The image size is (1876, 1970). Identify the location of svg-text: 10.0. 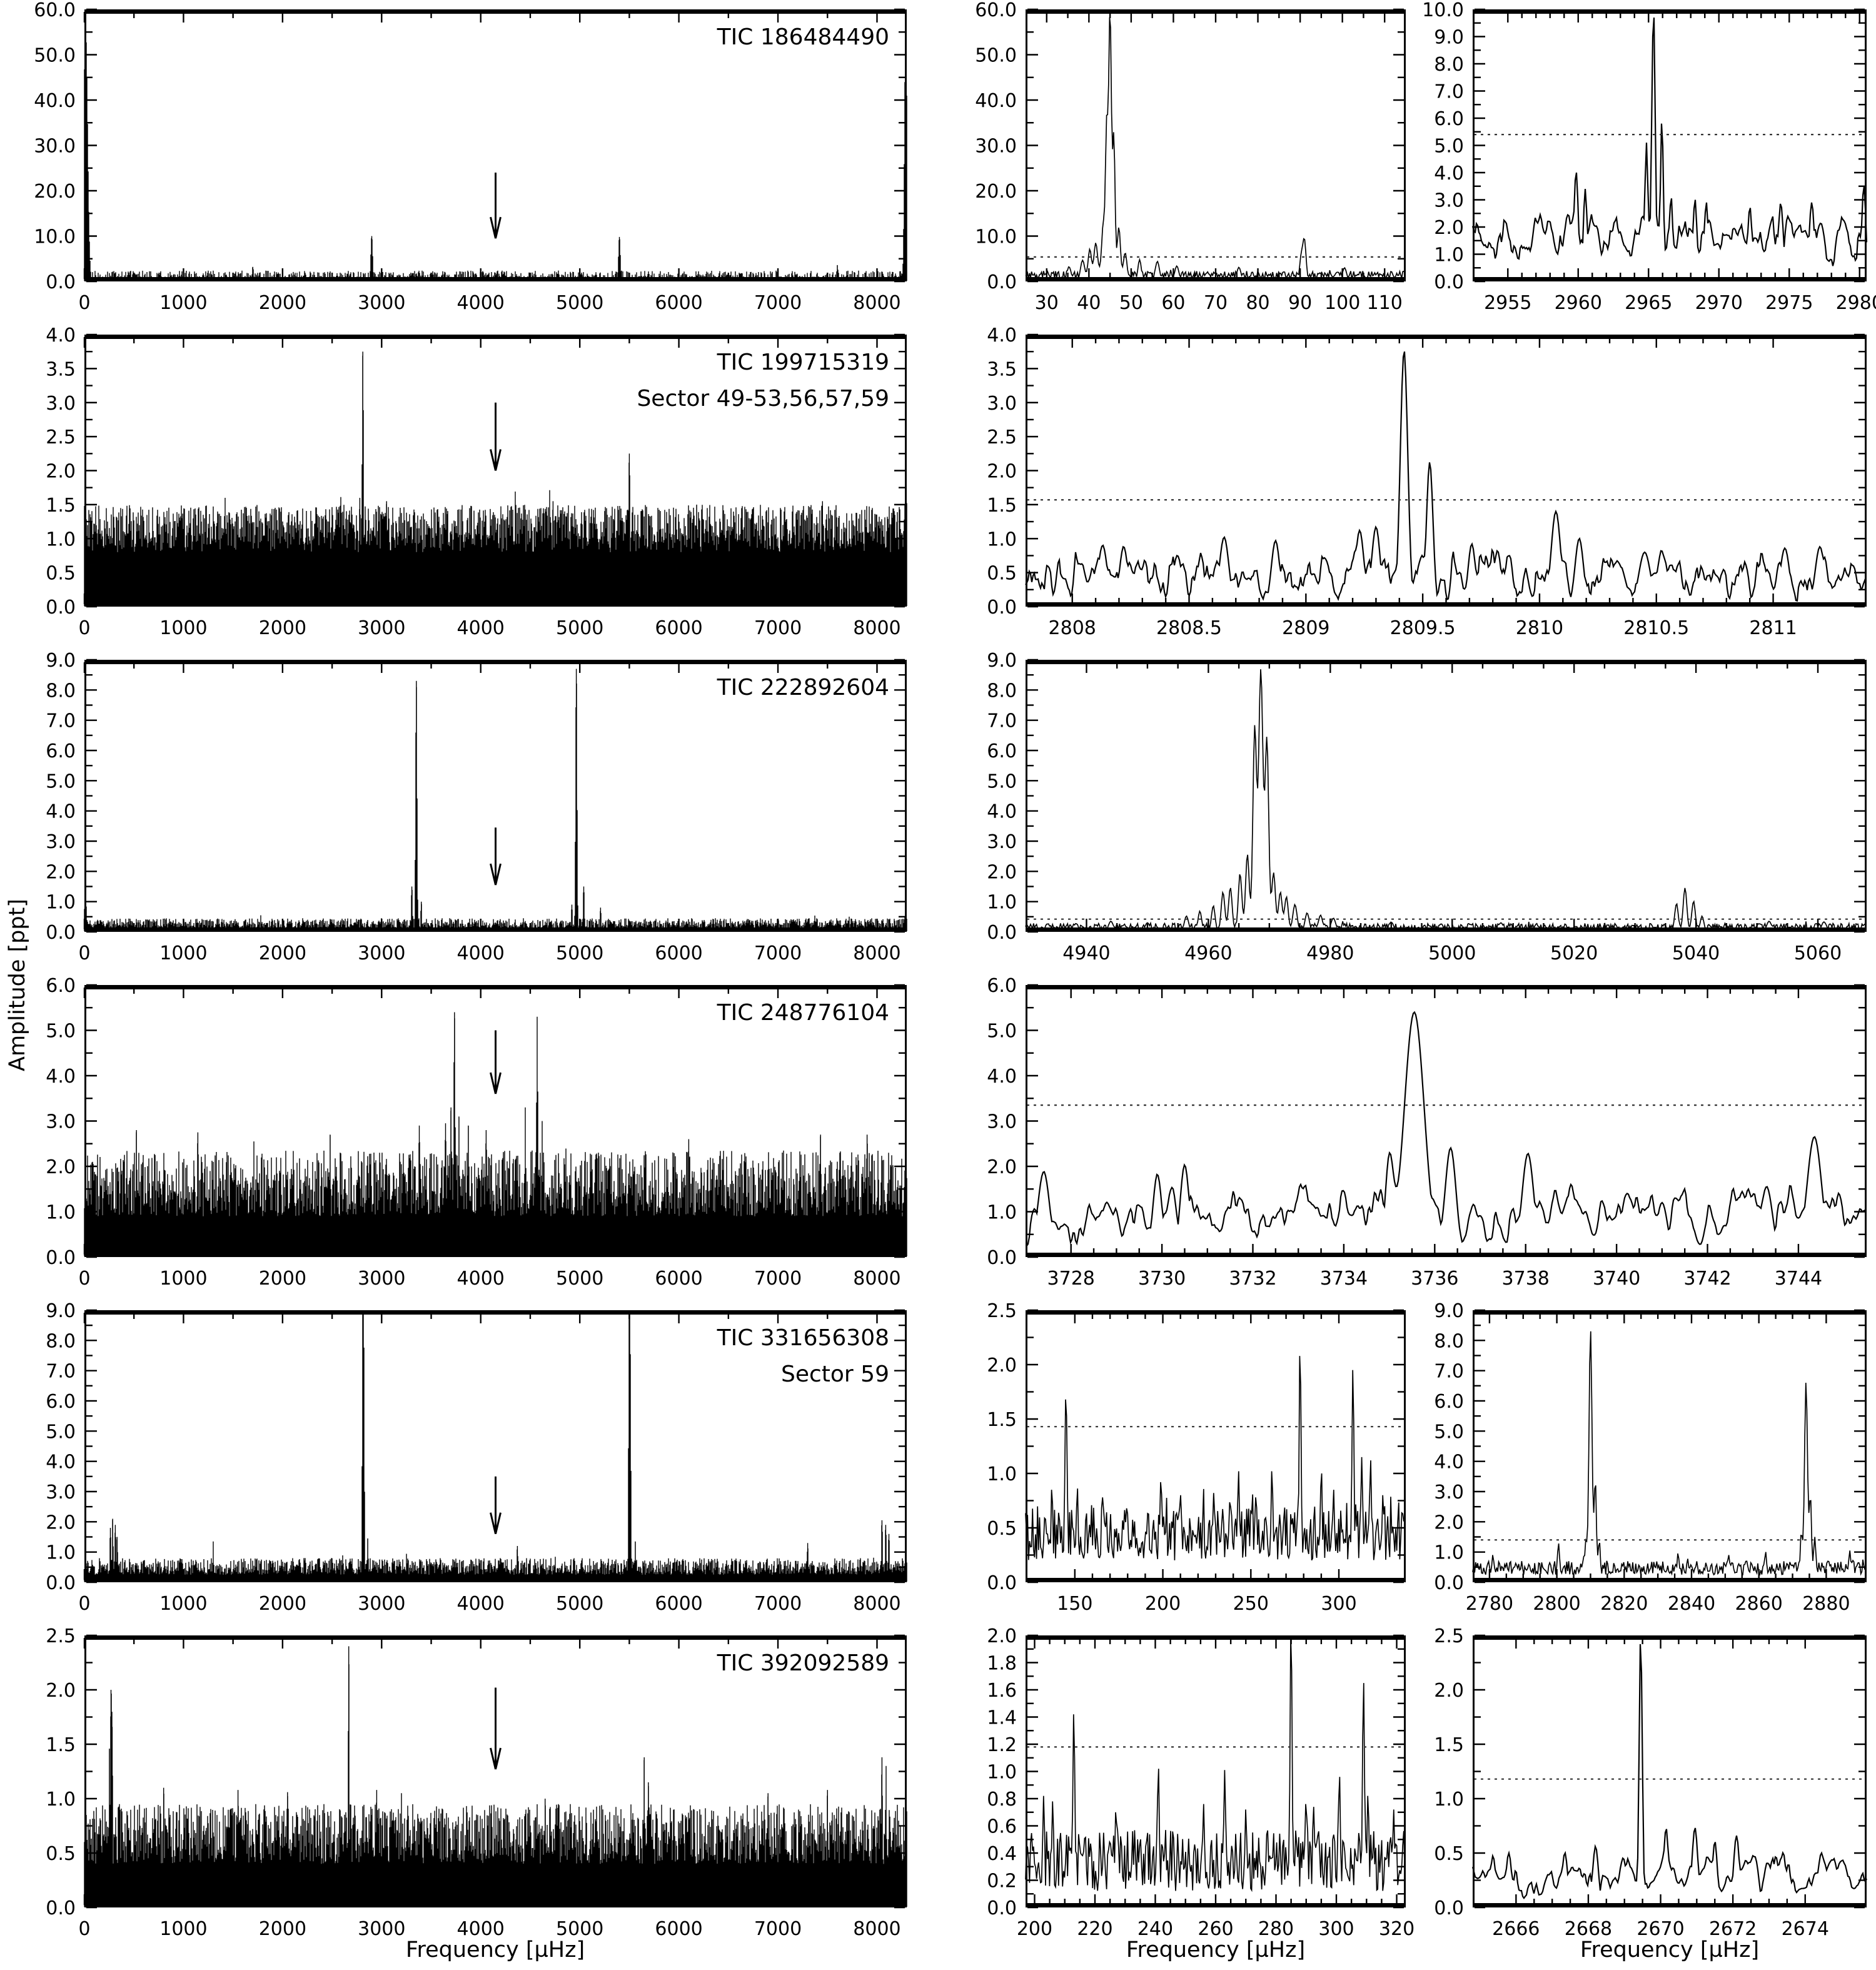
(55, 237).